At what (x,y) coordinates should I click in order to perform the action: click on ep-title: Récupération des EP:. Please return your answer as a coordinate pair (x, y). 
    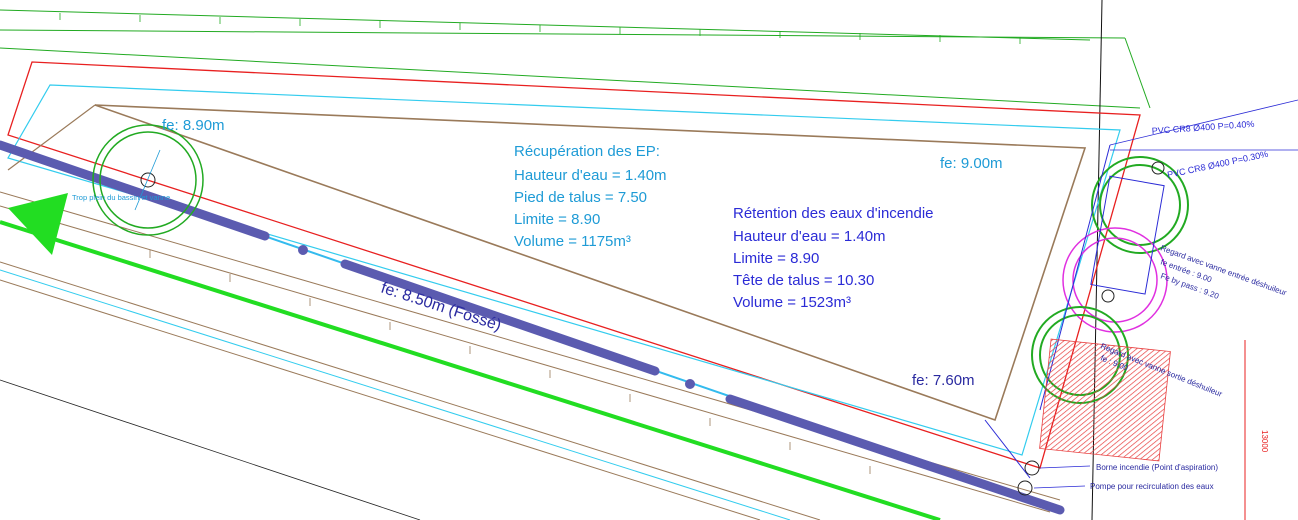
    Looking at the image, I should click on (587, 151).